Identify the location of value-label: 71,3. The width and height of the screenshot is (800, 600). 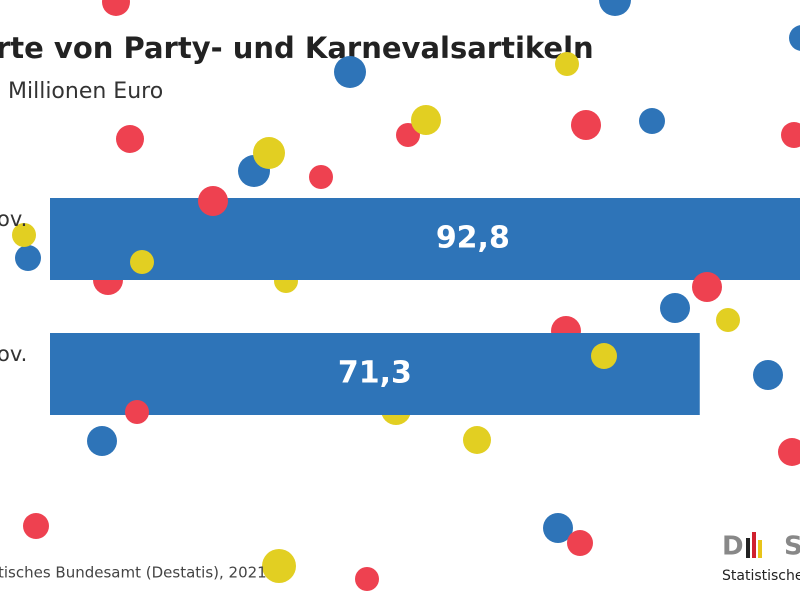
(375, 373).